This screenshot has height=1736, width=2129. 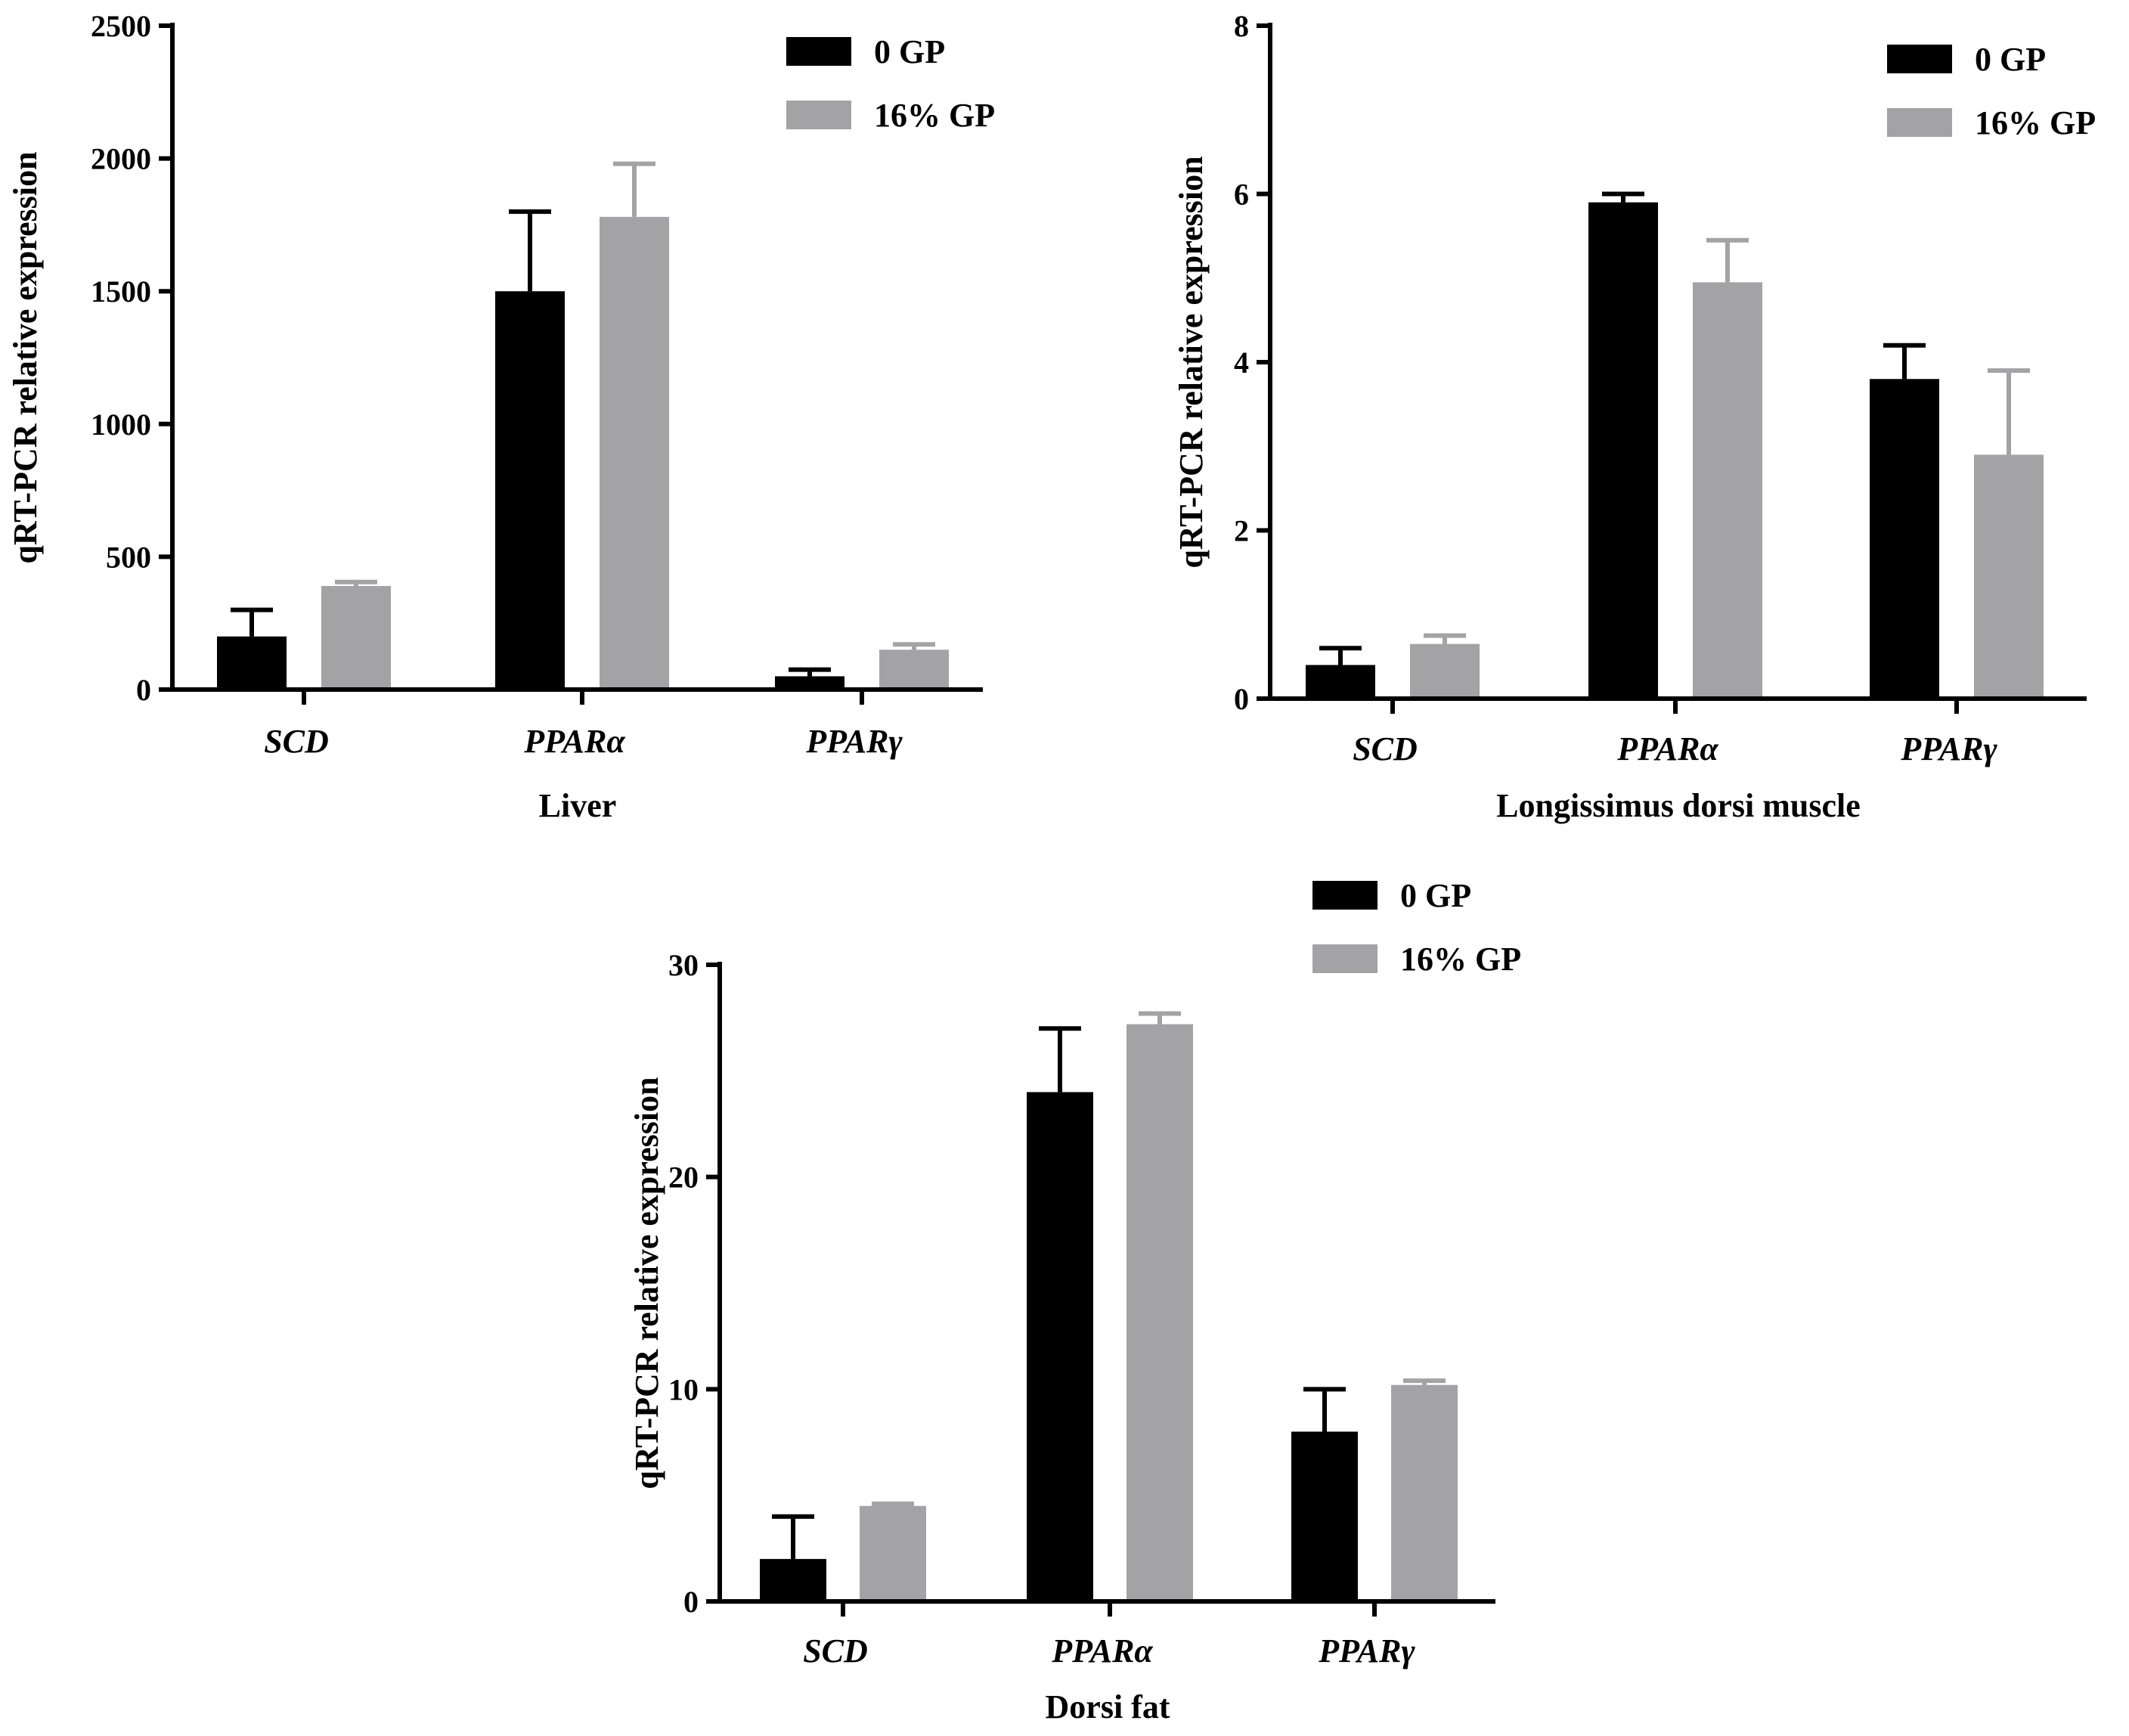 I want to click on y-tick-label: 500, so click(x=128, y=557).